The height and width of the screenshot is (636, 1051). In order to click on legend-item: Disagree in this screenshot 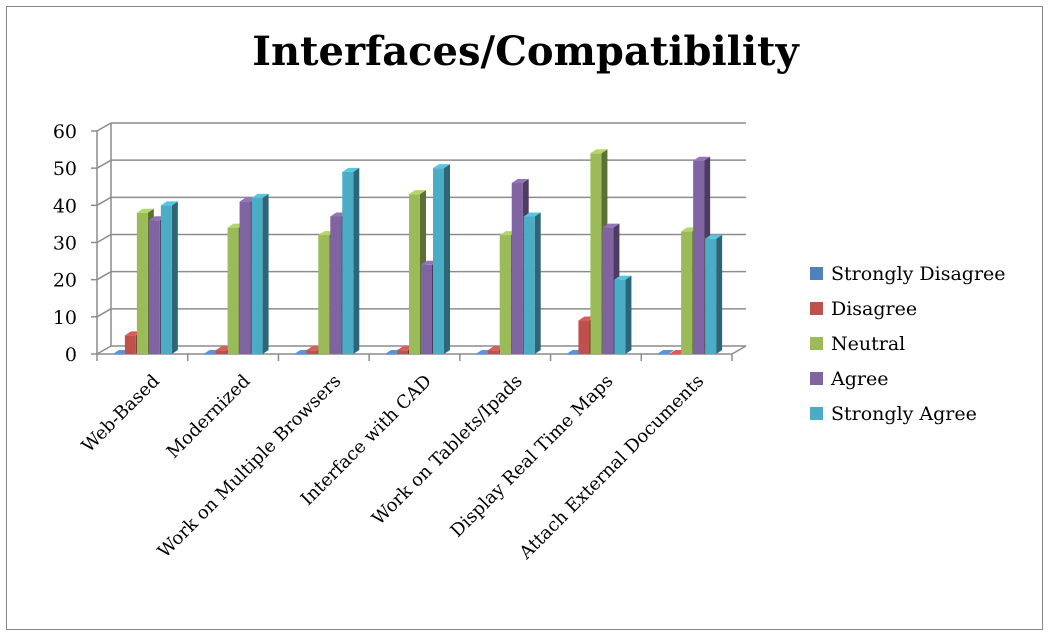, I will do `click(908, 308)`.